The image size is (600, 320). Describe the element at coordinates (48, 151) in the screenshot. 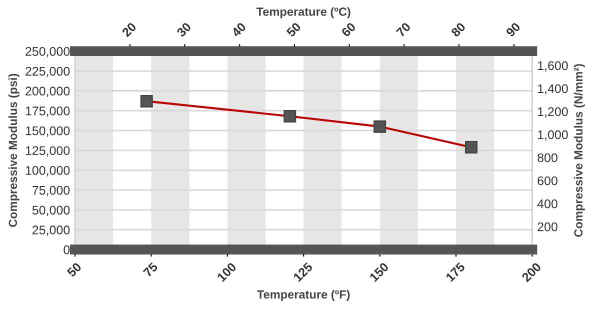

I see `y-tick-label: 125,000` at that location.